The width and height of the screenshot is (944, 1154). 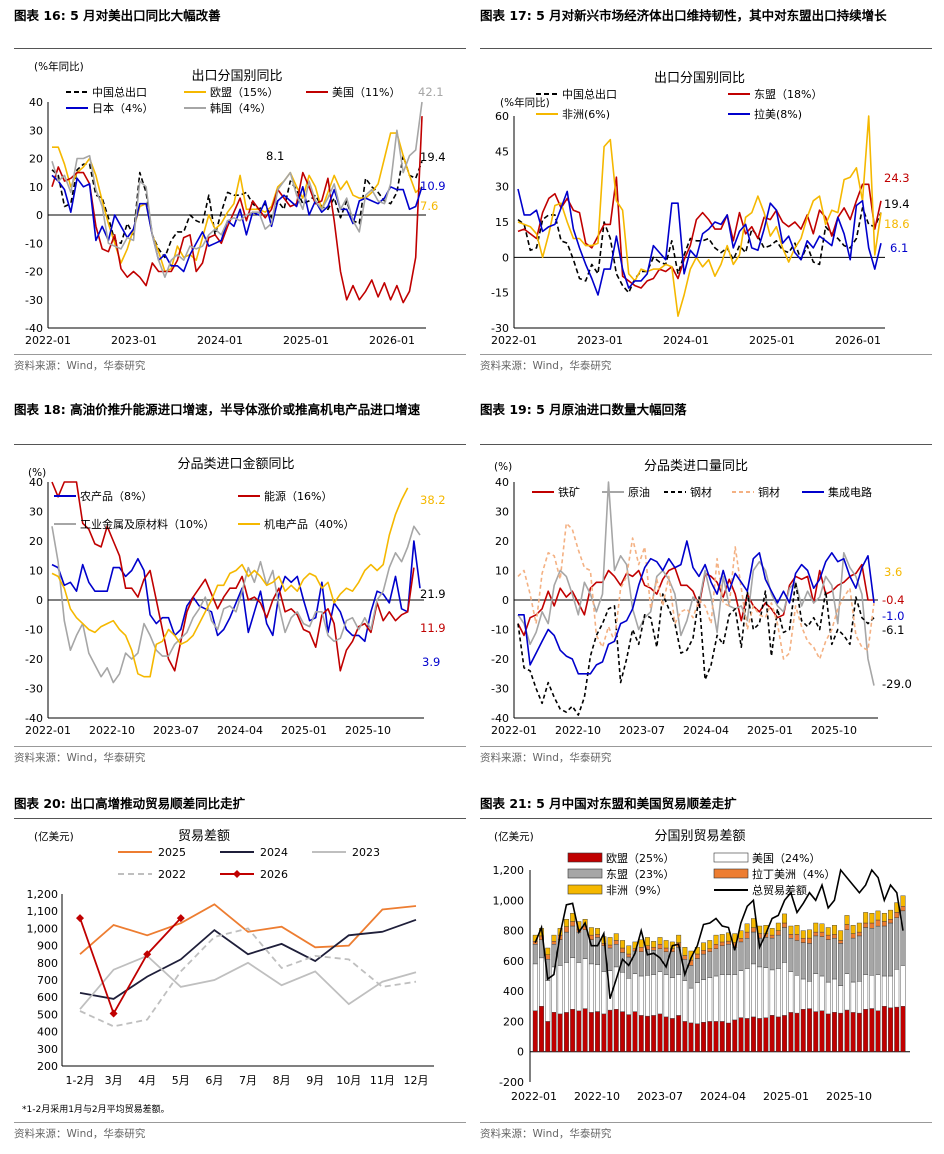 What do you see at coordinates (217, 409) in the screenshot?
I see `figure-18-title: 图表 18: 高油价推升能源进口增速，半导体涨价或推高机电产品进口增速` at bounding box center [217, 409].